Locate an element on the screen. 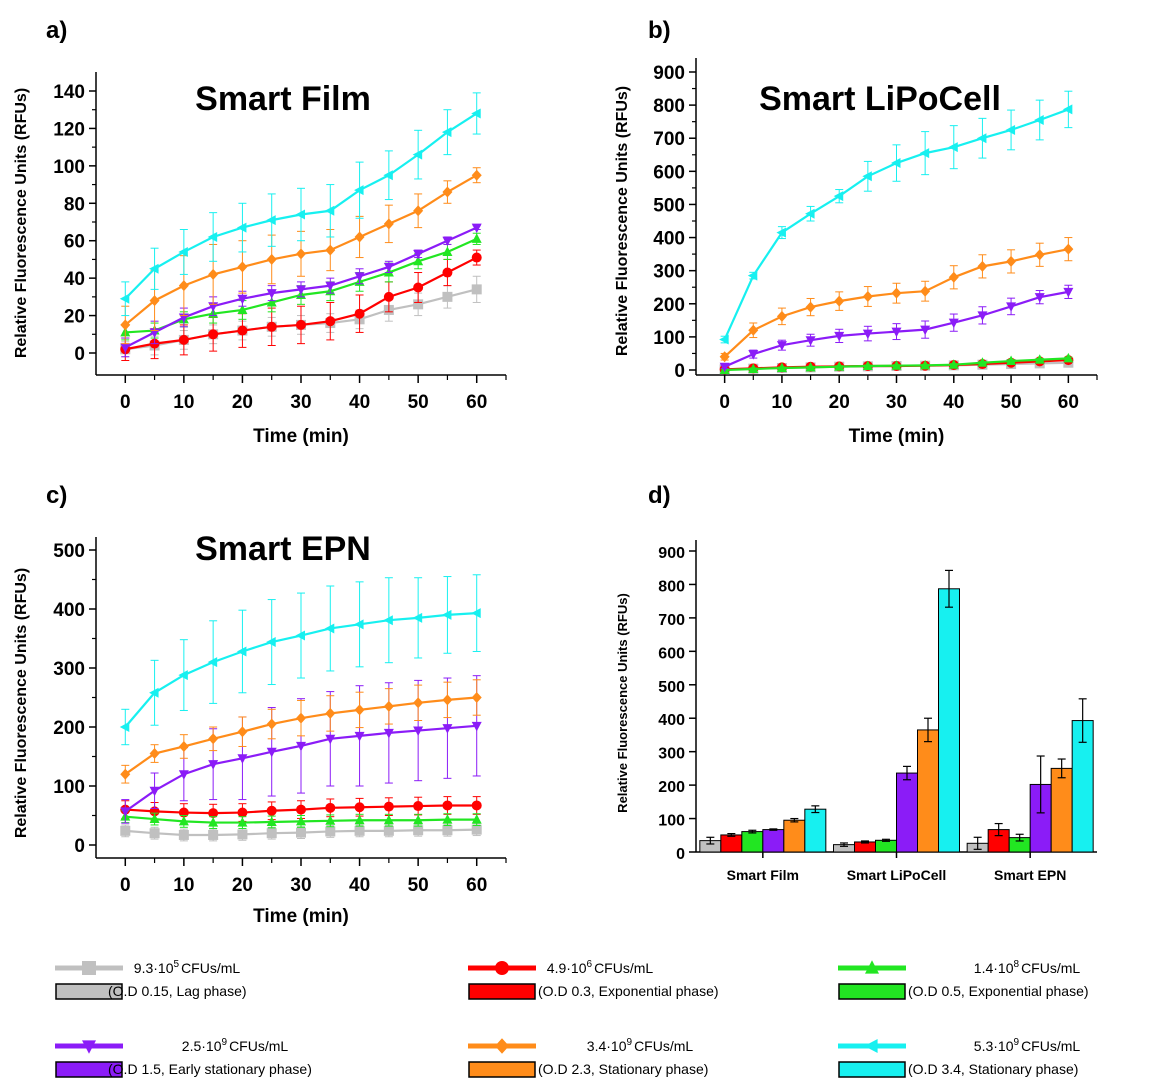 This screenshot has width=1164, height=1080. legend-line2-2: (O.D 0.5, Exponential phase) is located at coordinates (998, 991).